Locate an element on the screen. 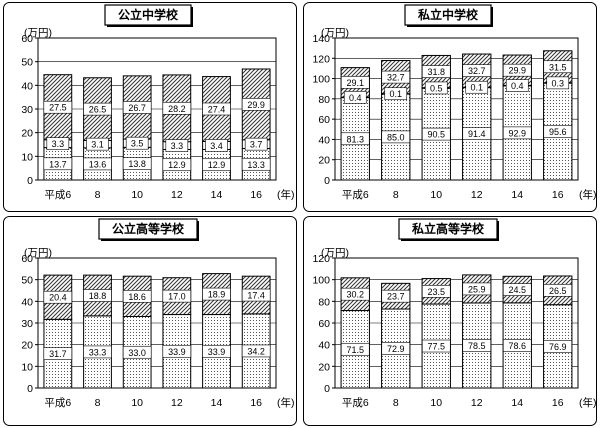 Image resolution: width=600 pixels, height=428 pixels. data-label: 30.2 is located at coordinates (355, 295).